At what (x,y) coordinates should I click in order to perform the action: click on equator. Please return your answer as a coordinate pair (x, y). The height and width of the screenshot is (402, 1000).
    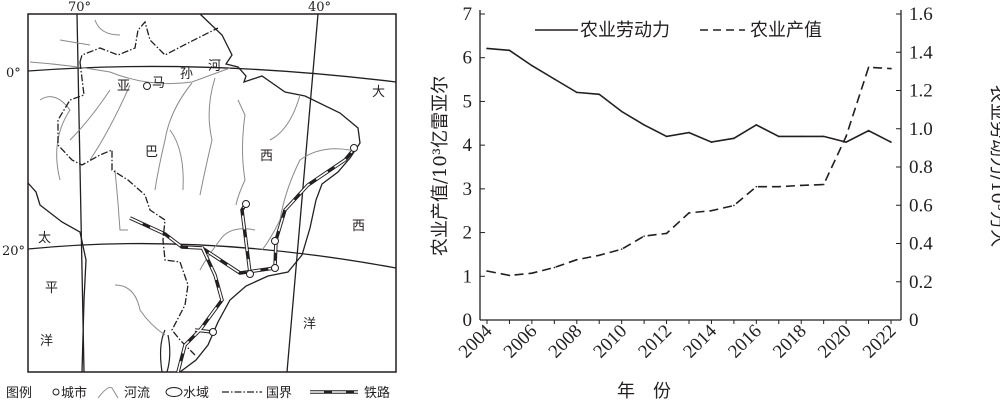
    Looking at the image, I should click on (212, 74).